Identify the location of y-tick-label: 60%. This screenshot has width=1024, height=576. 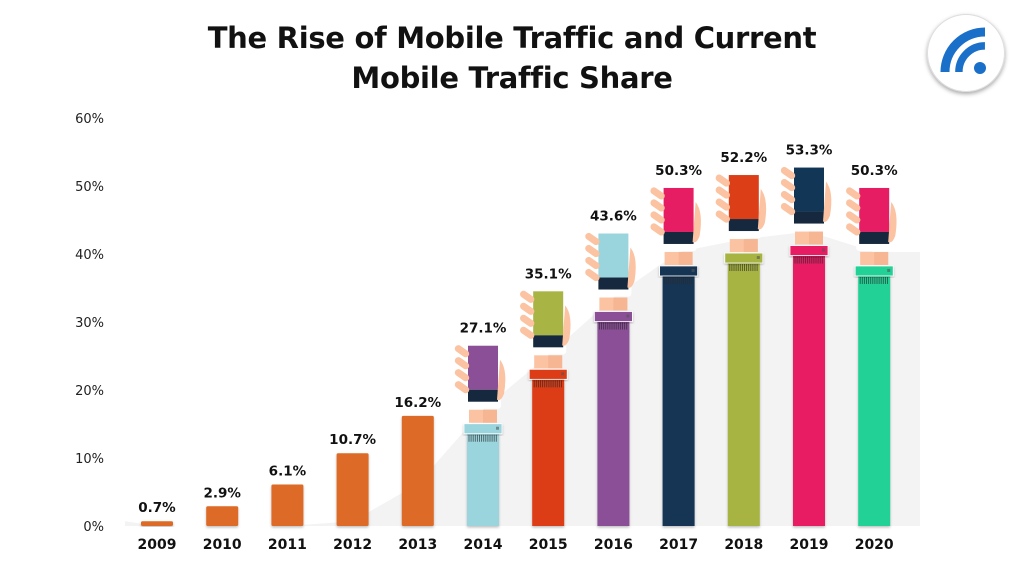
(89, 119).